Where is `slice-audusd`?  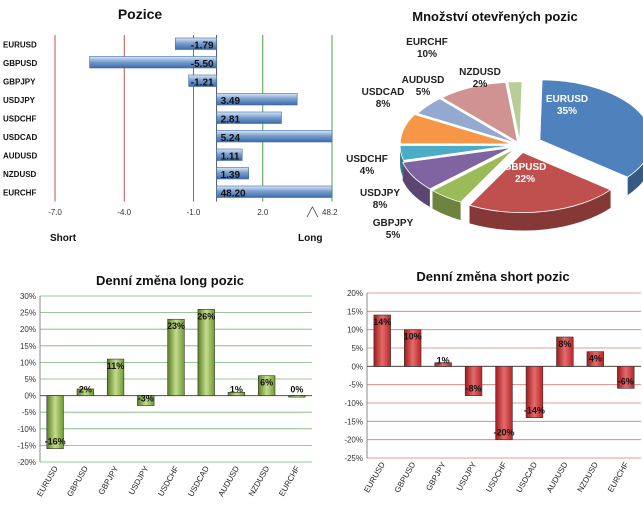
slice-audusd is located at coordinates (466, 121).